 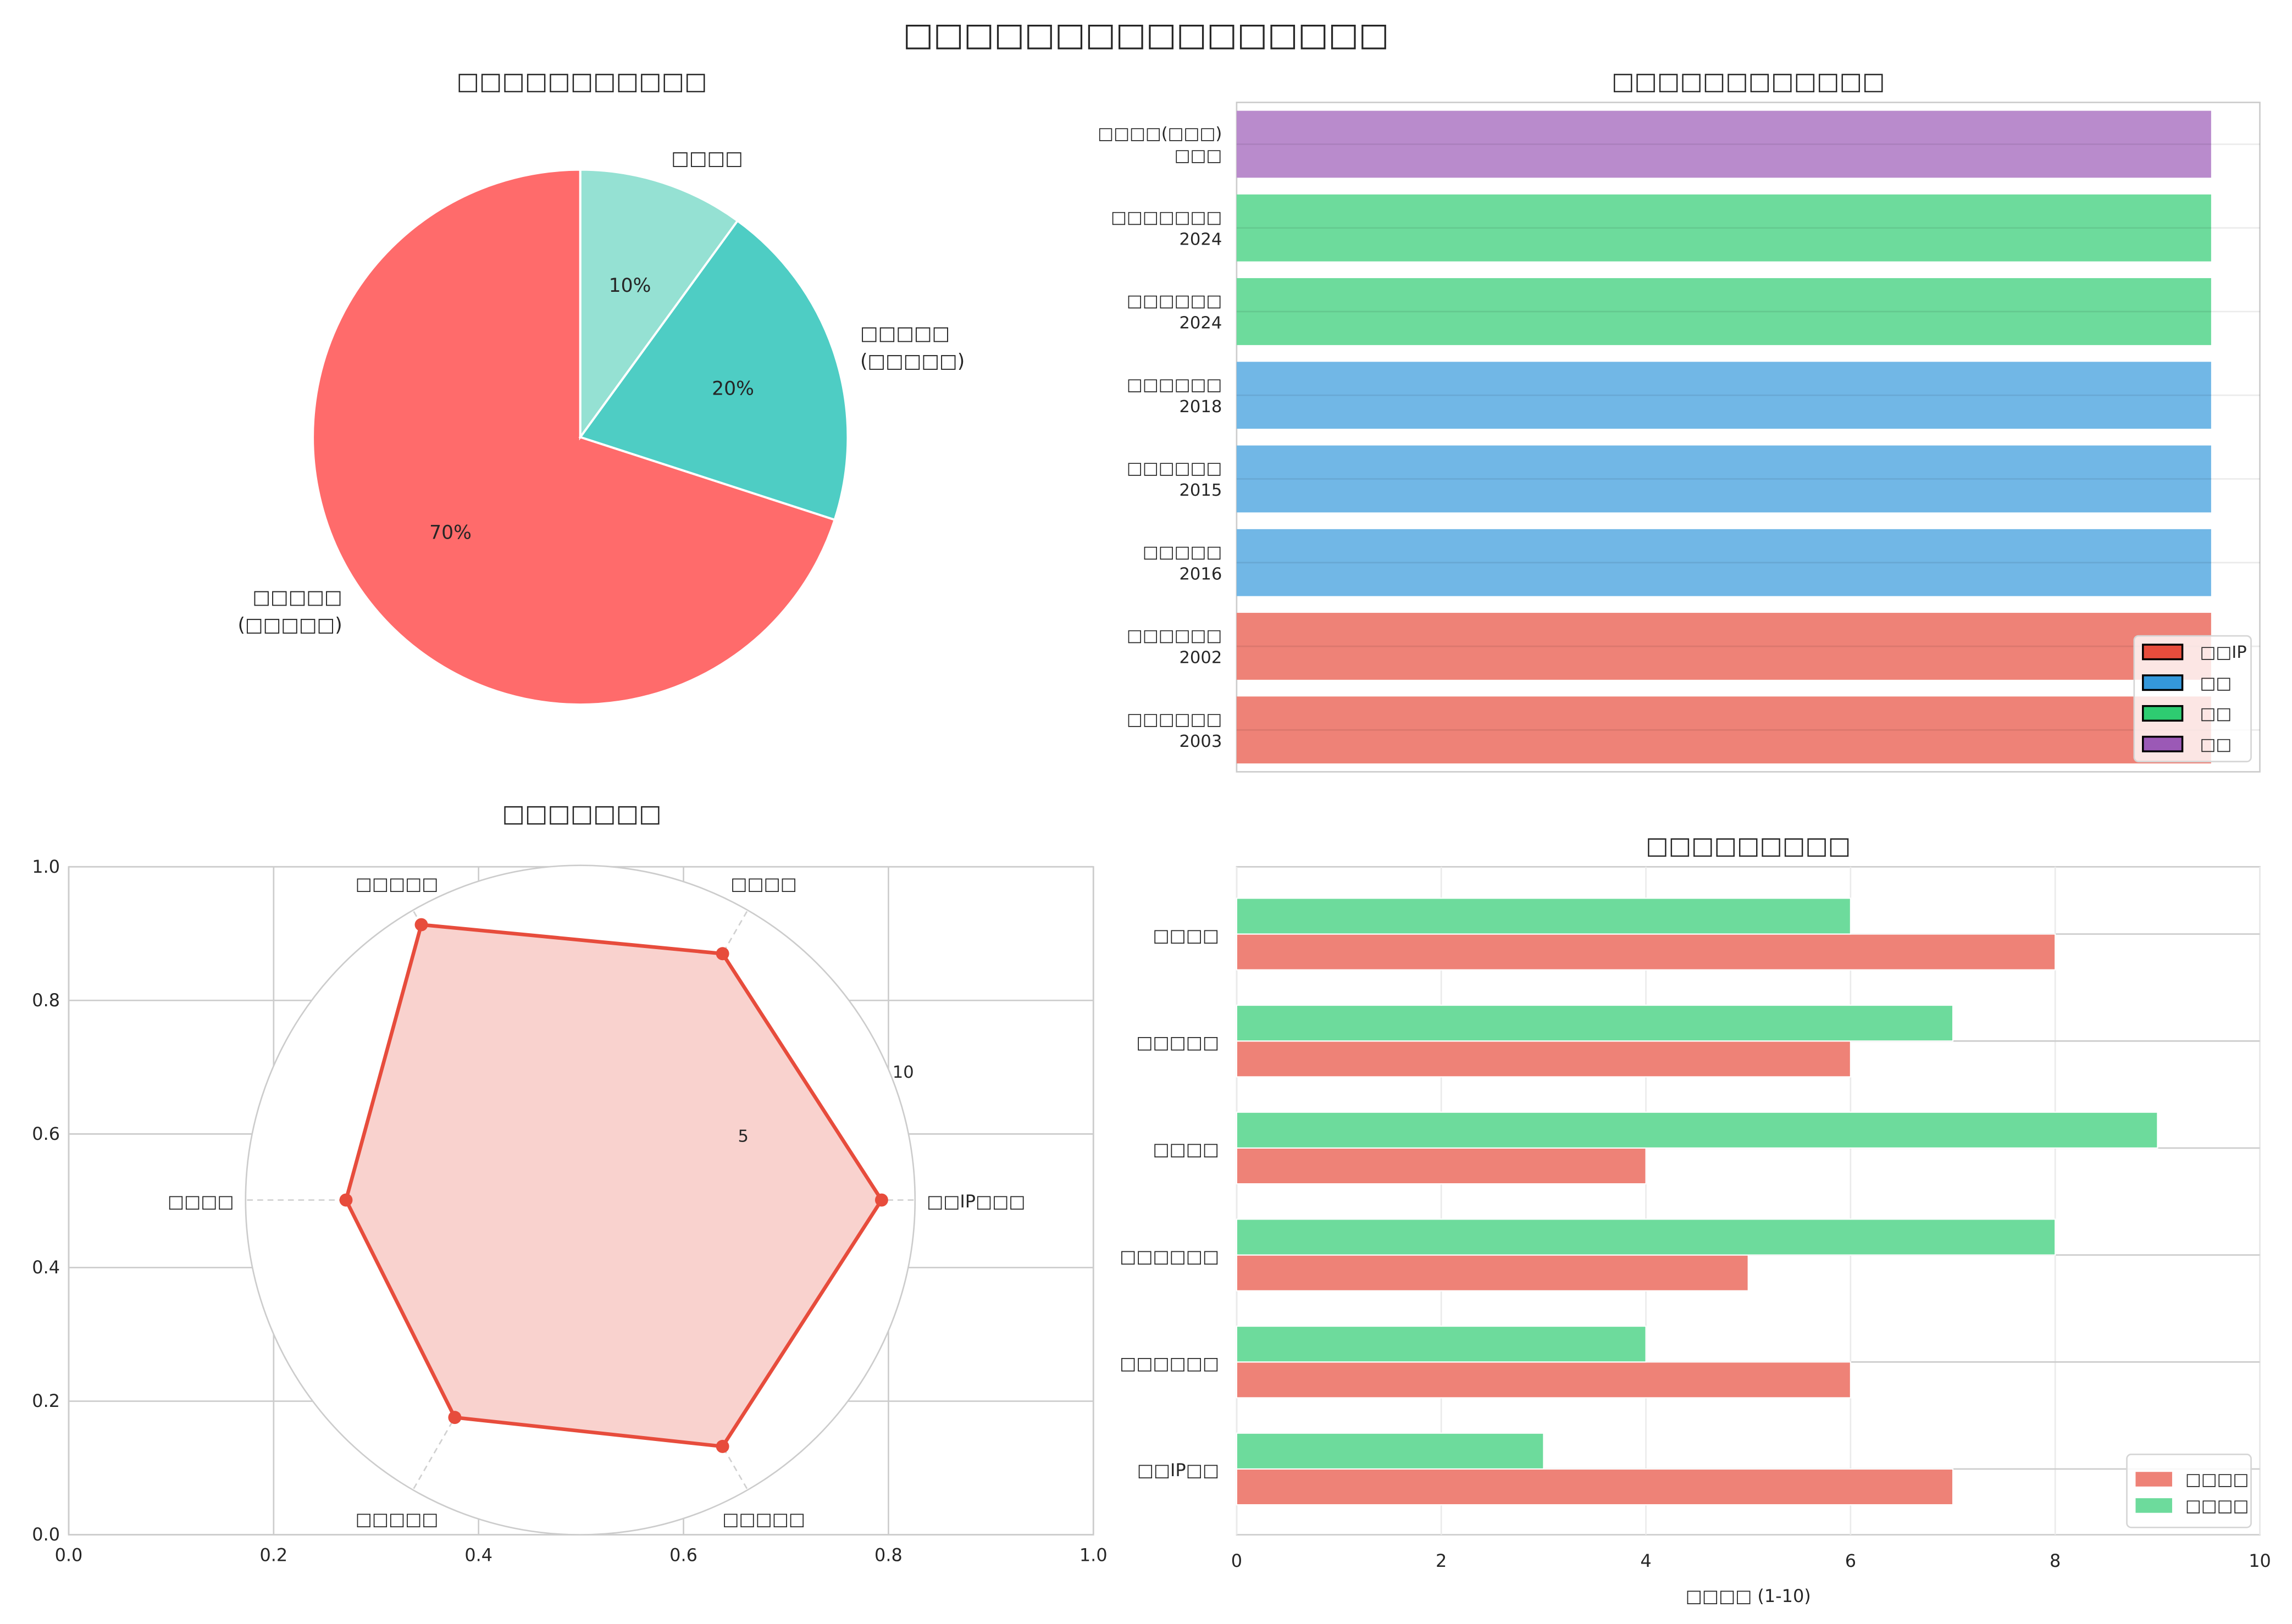 What do you see at coordinates (1177, 1042) in the screenshot?
I see `compare-category-label: □□□□□` at bounding box center [1177, 1042].